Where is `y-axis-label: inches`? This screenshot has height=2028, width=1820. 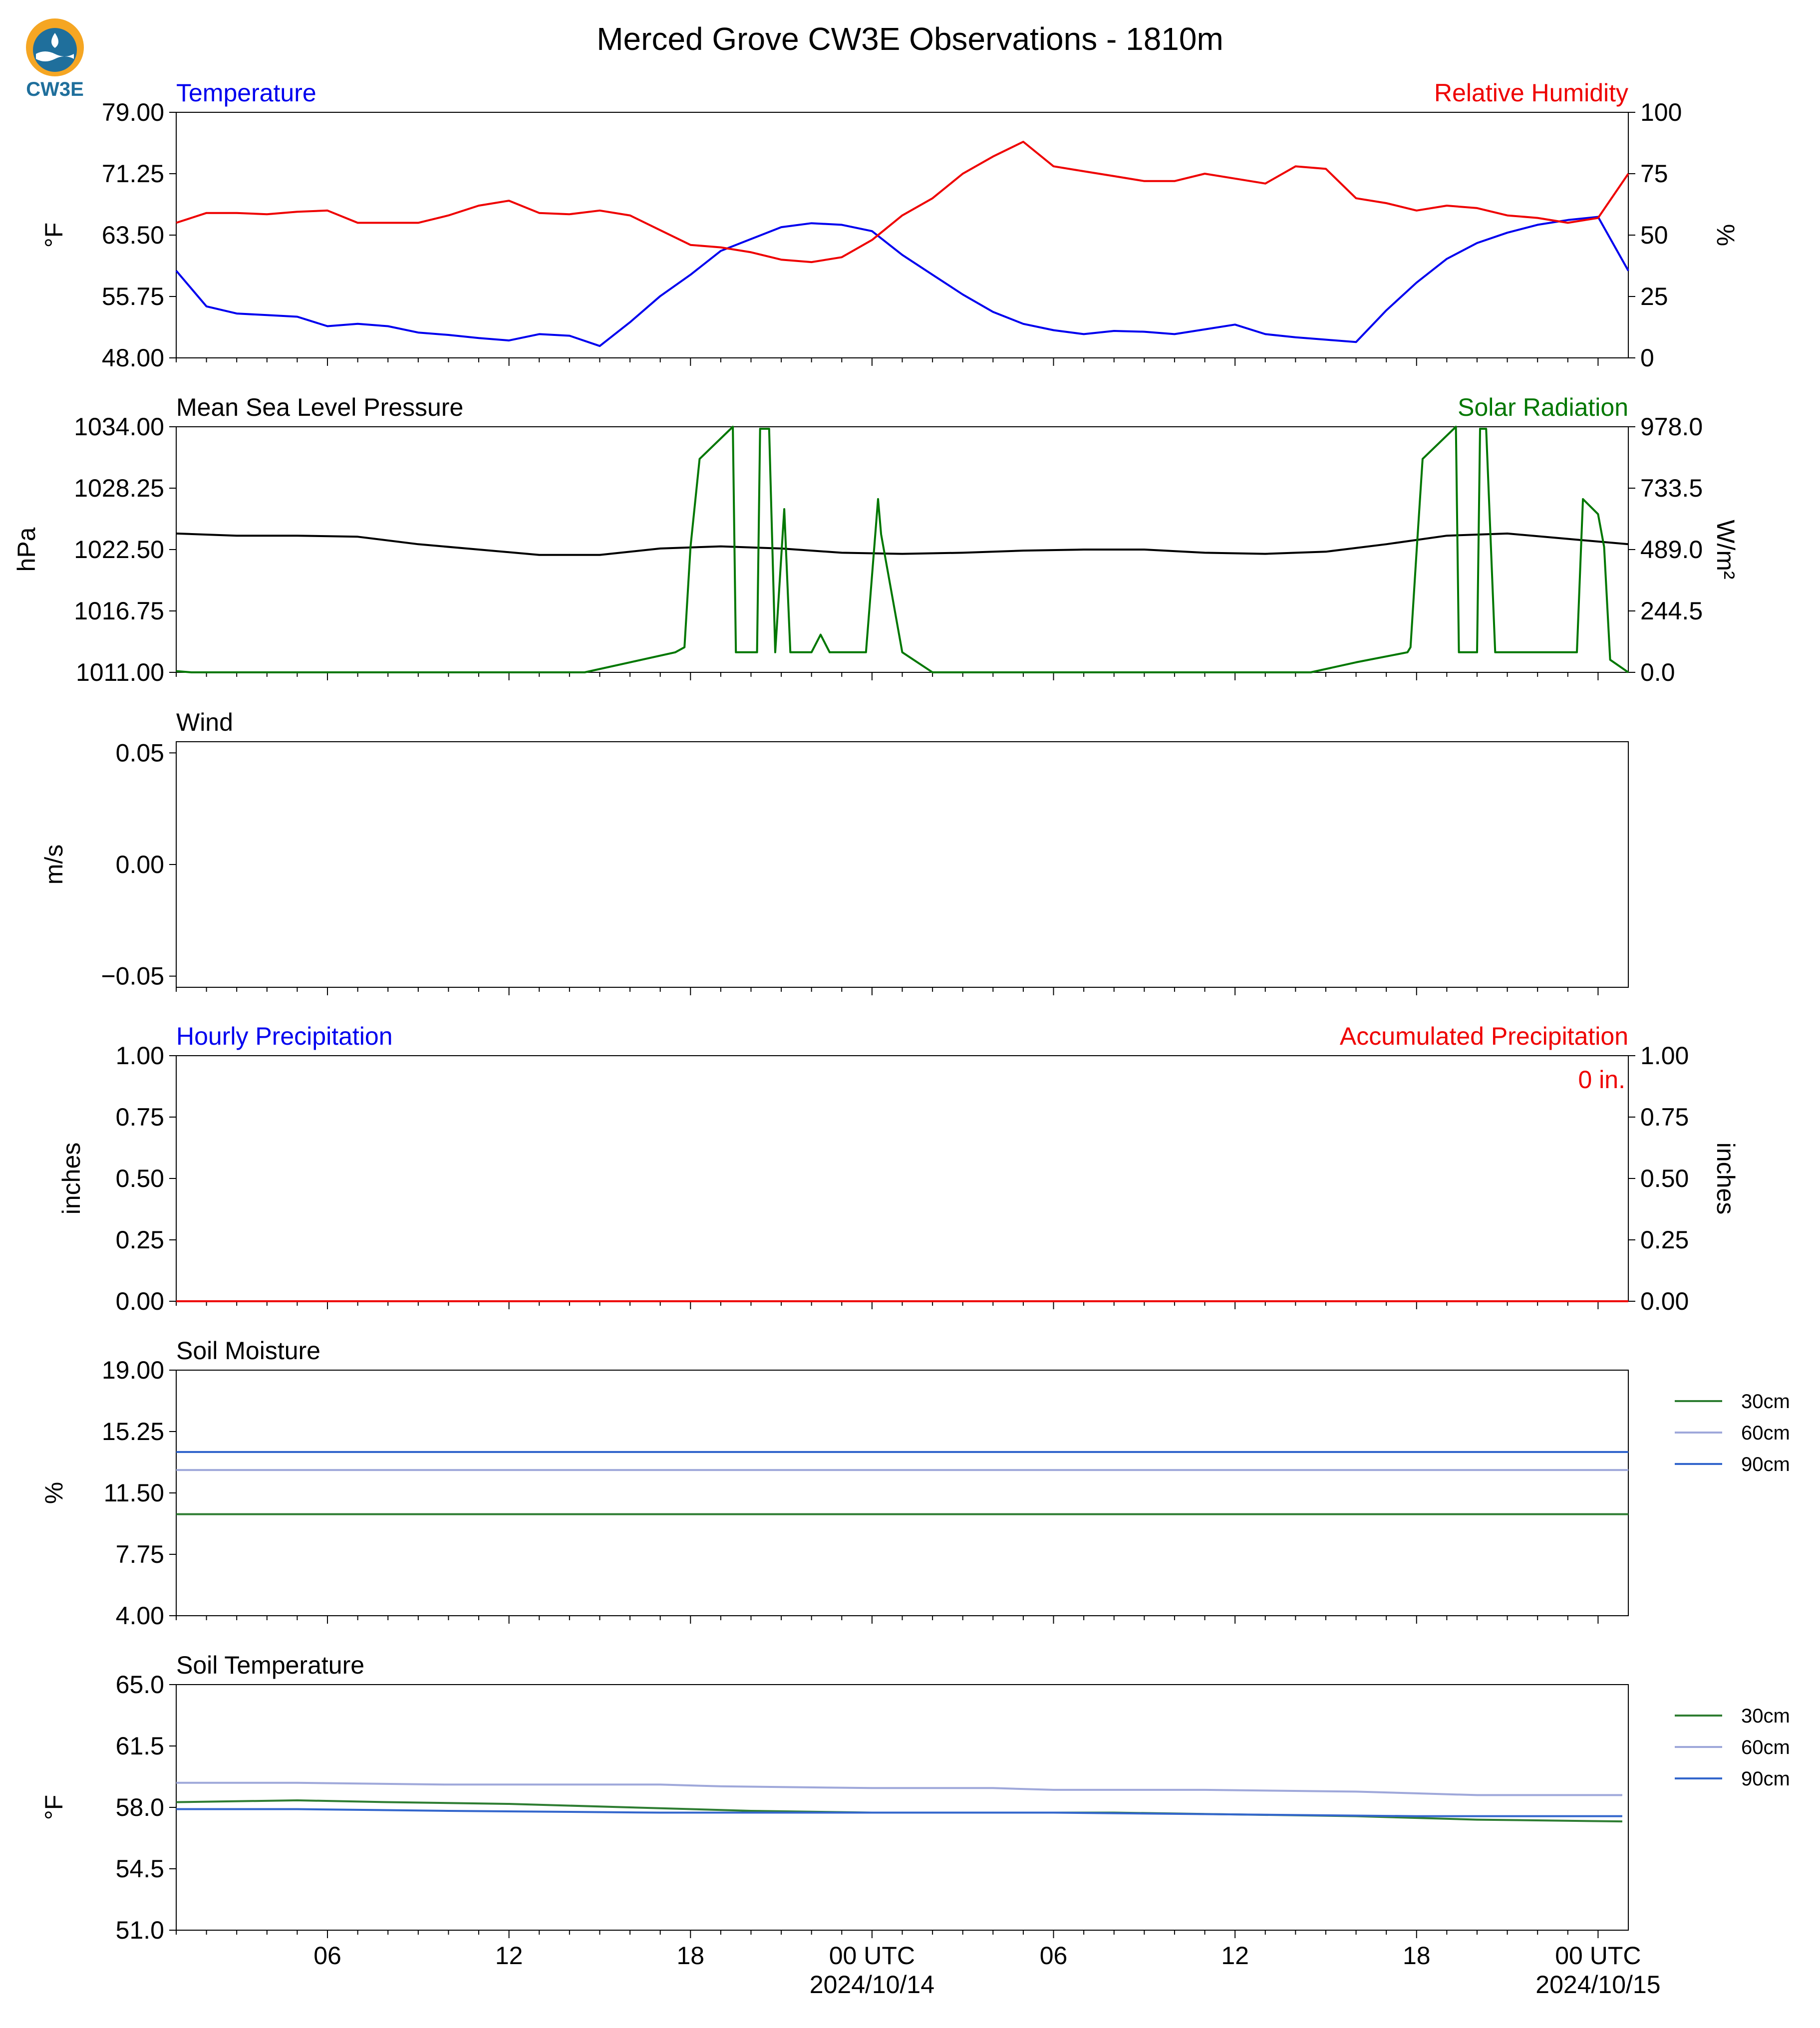
y-axis-label: inches is located at coordinates (71, 1179).